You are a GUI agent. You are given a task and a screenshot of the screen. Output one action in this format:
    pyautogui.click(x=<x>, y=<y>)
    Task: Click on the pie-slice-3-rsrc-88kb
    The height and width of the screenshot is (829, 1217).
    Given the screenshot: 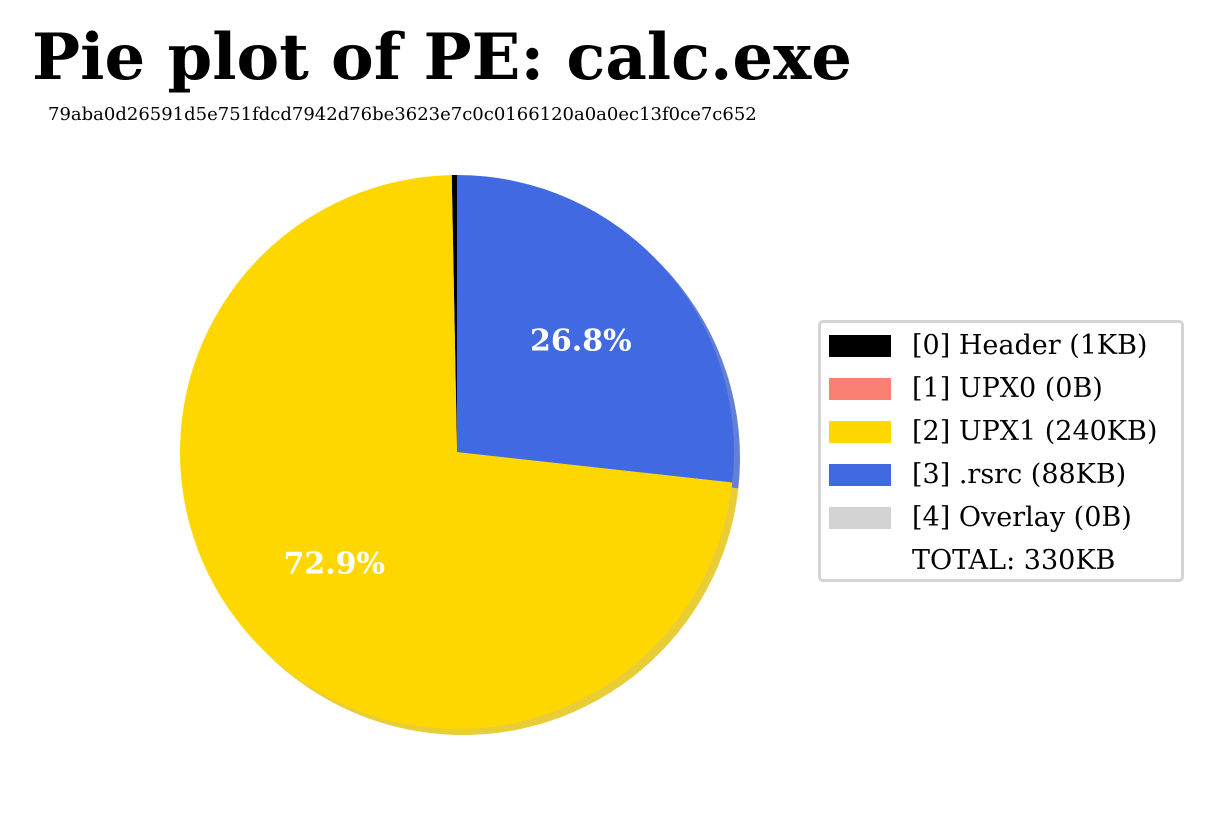 What is the action you would take?
    pyautogui.click(x=595, y=329)
    